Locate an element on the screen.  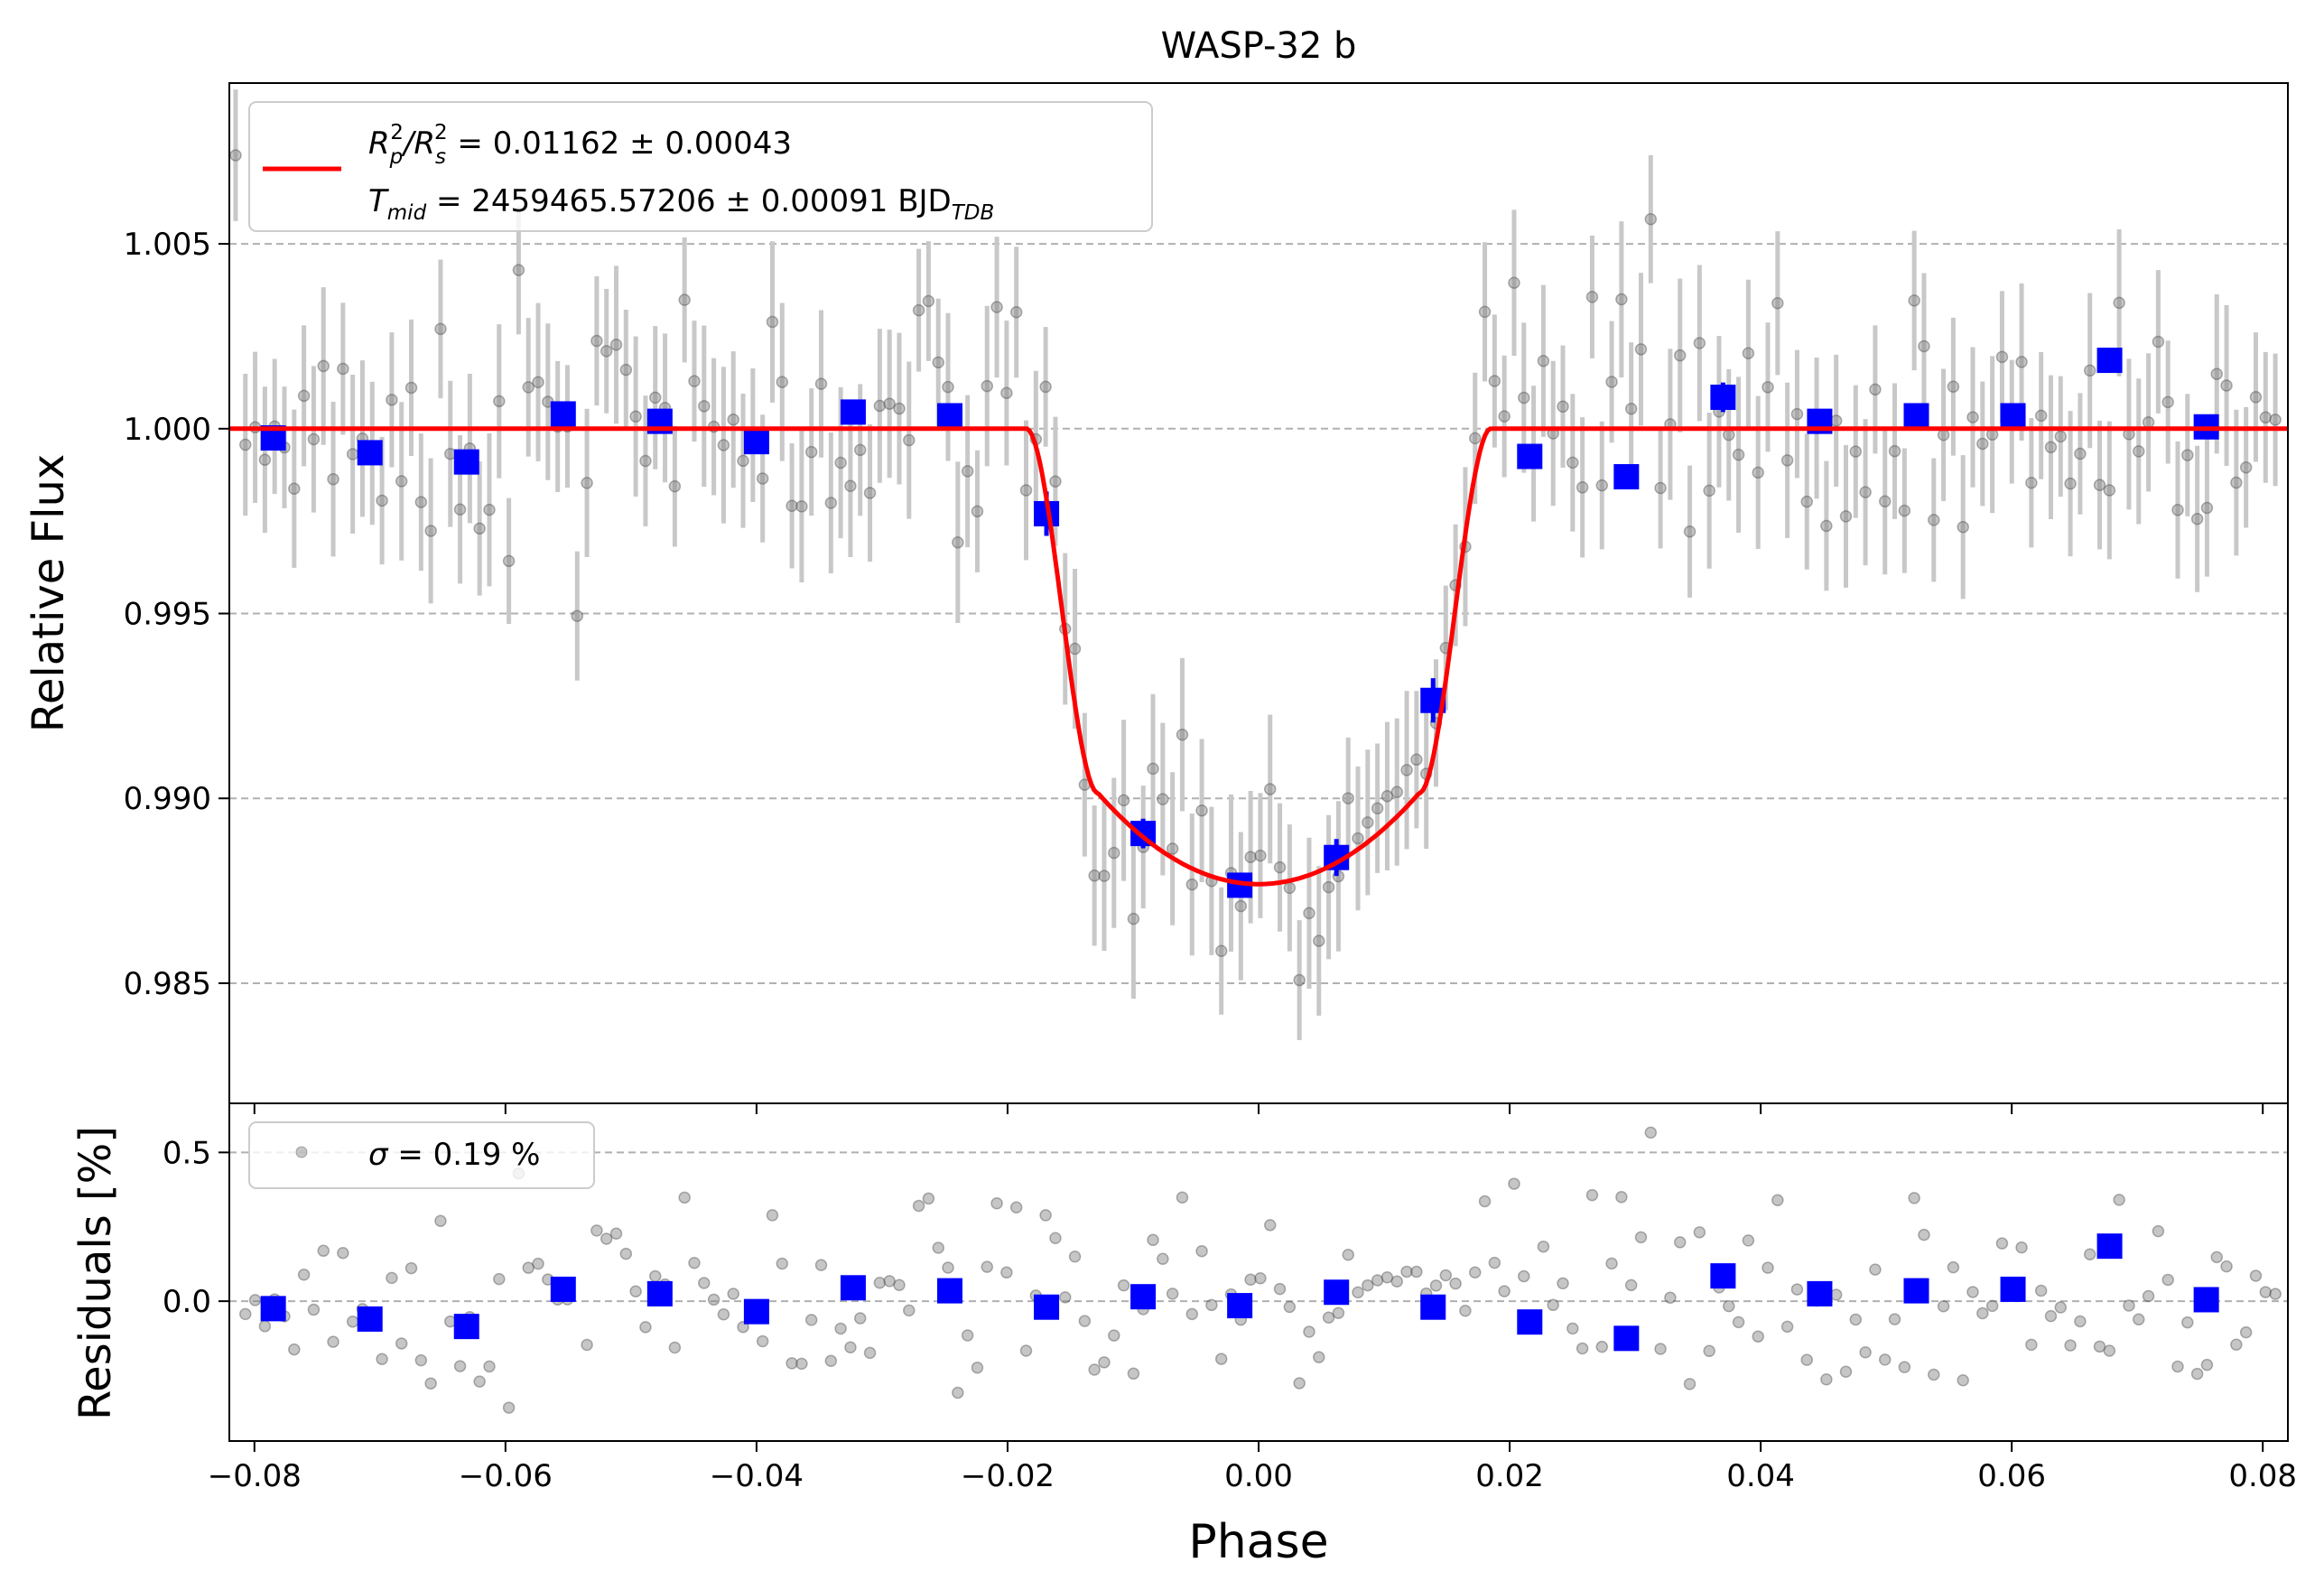
main-y-tick-label: 1.000 is located at coordinates (167, 430).